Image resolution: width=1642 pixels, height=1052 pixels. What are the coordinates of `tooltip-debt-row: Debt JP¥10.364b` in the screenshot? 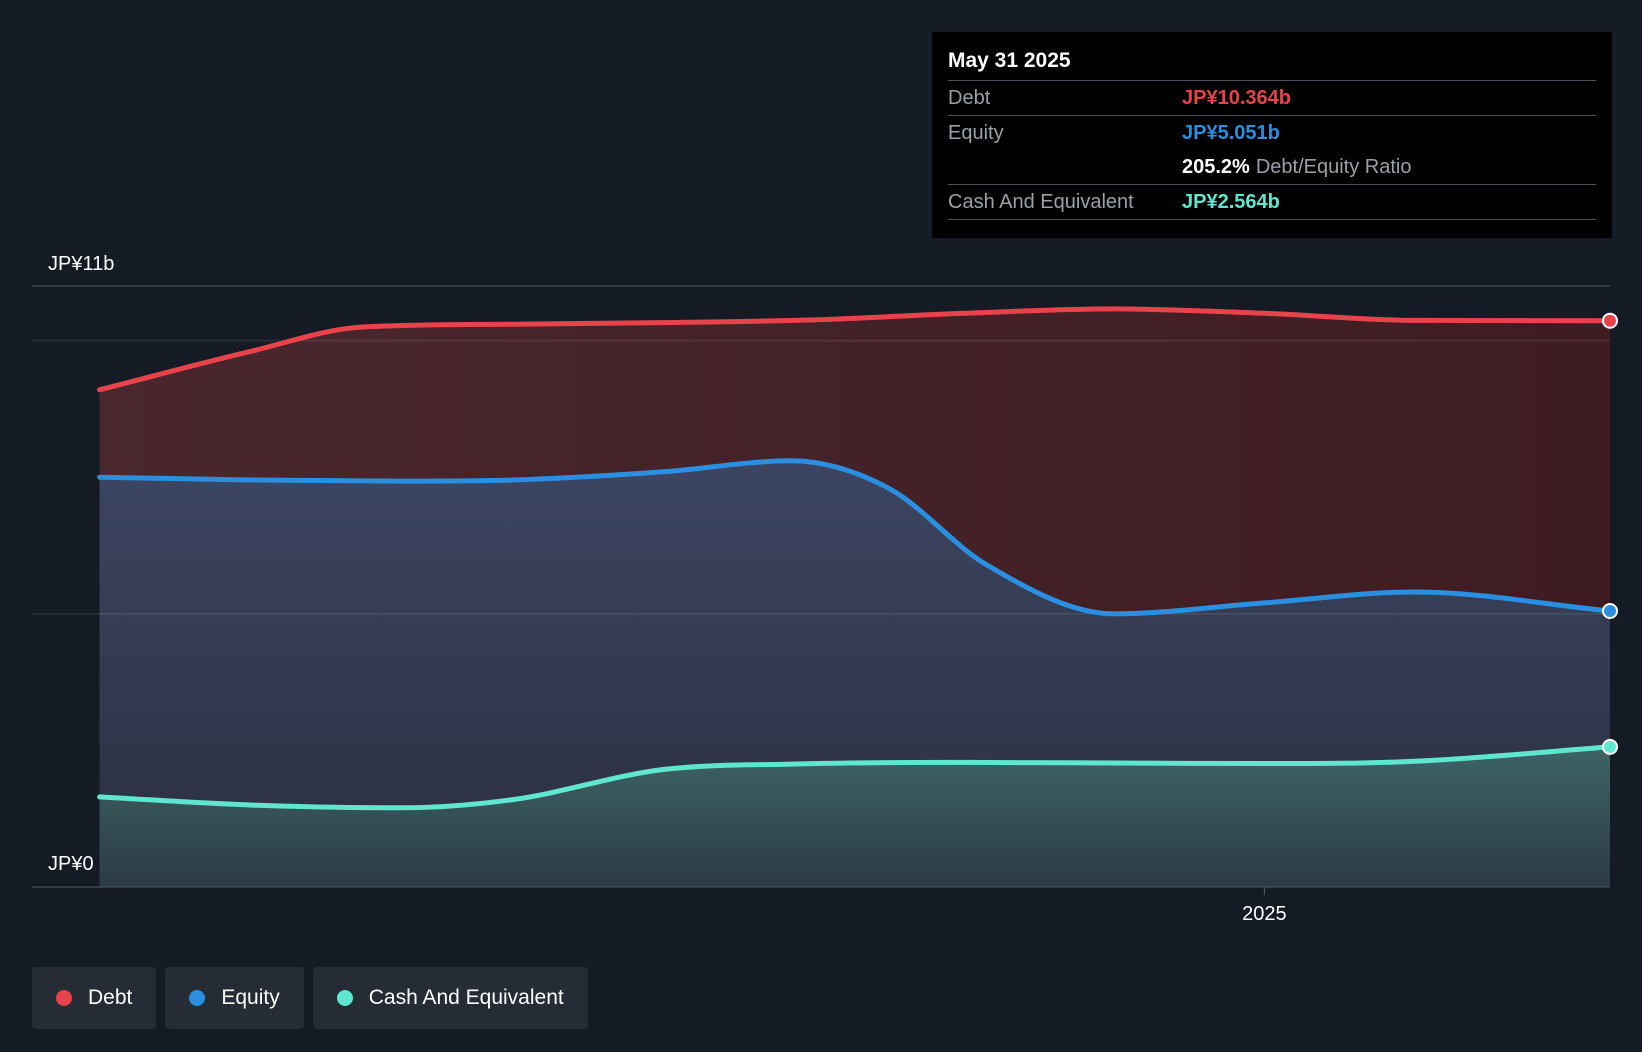 It's located at (1272, 97).